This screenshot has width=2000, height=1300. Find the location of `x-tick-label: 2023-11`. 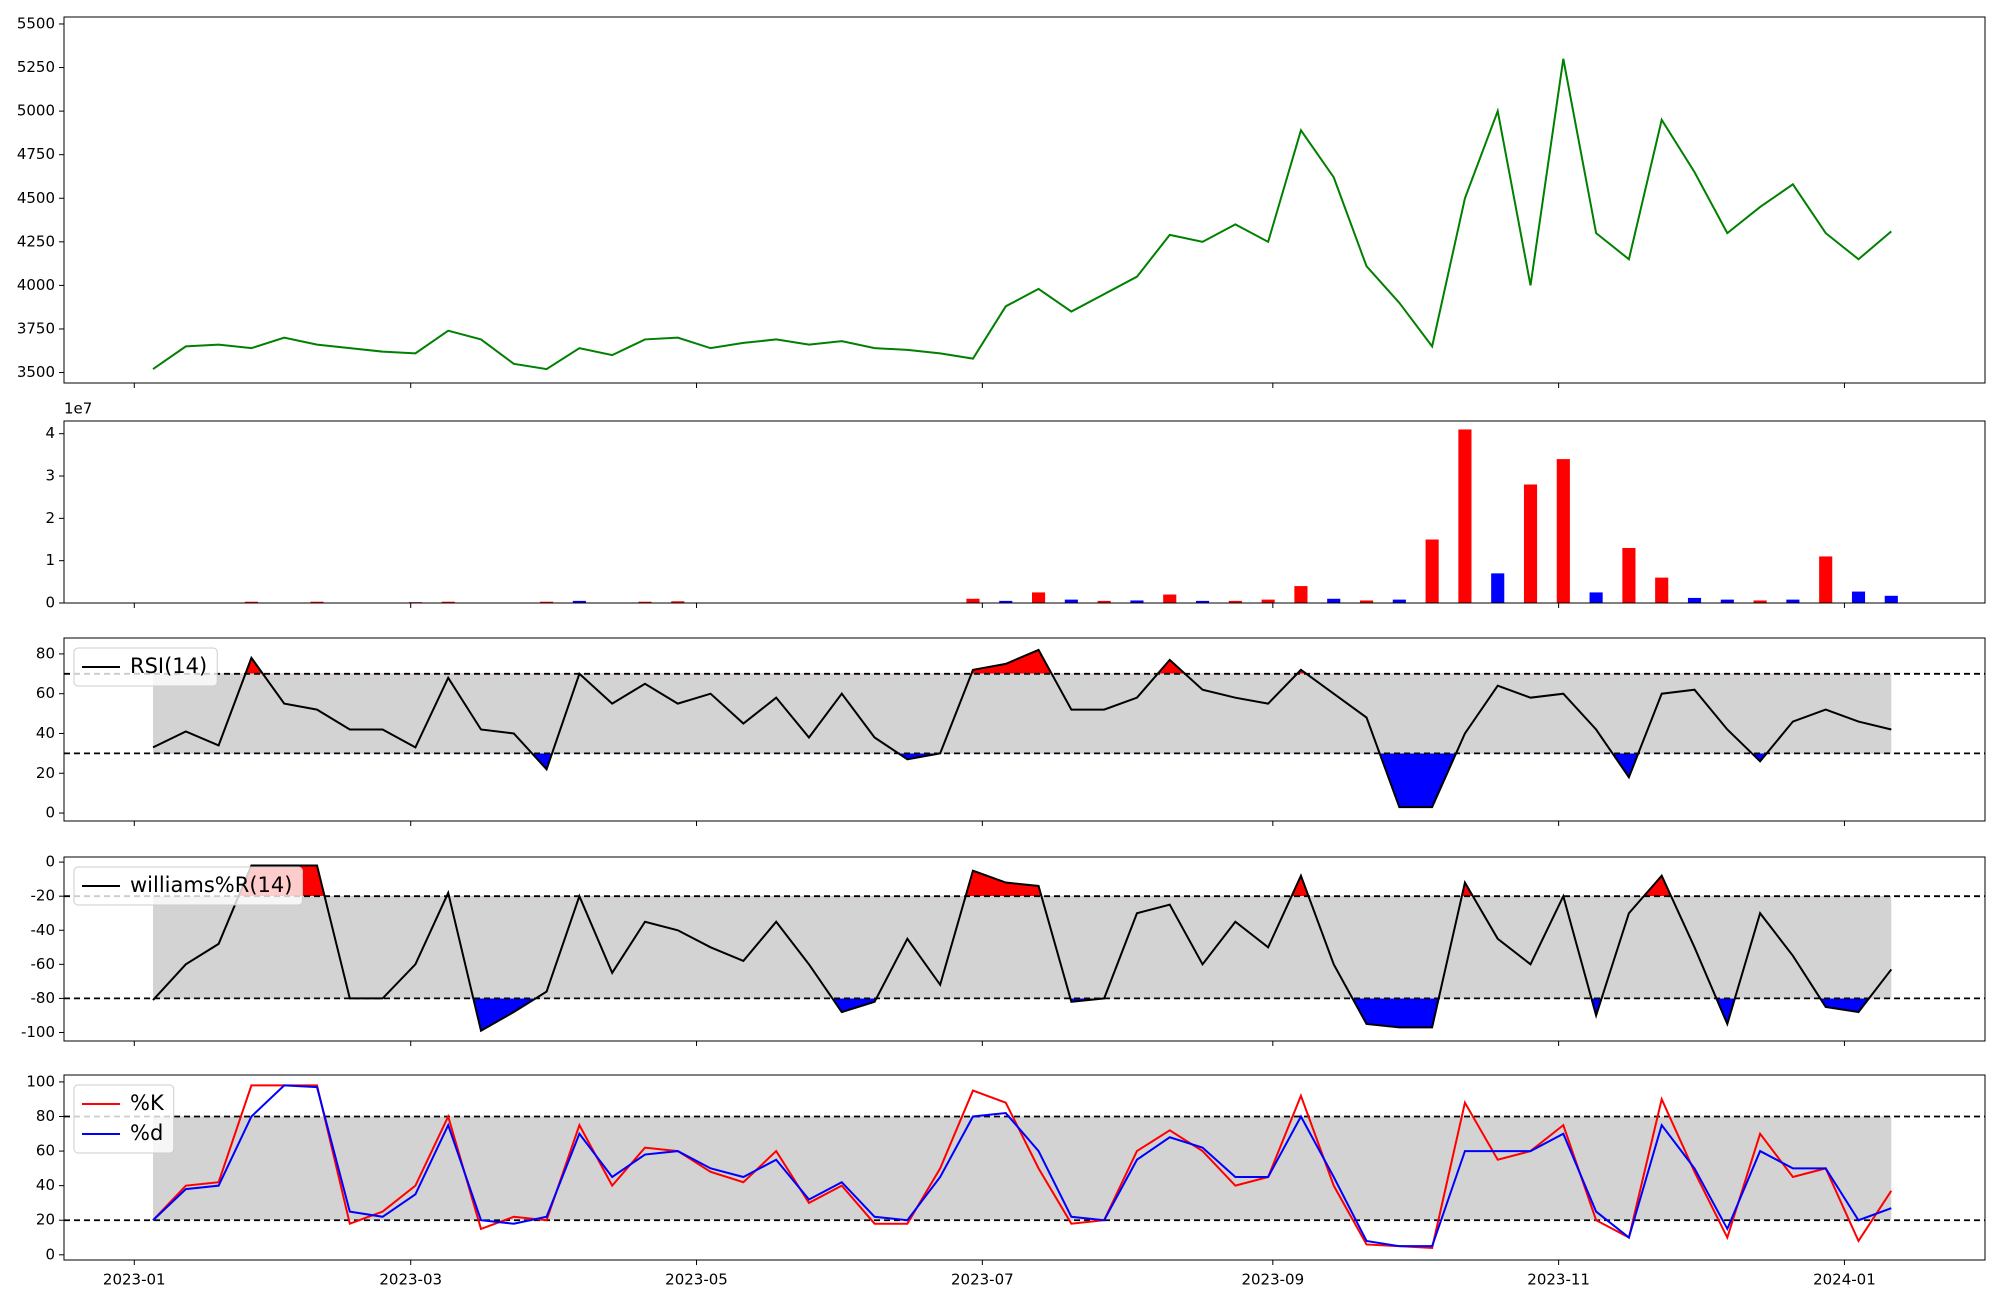

x-tick-label: 2023-11 is located at coordinates (1558, 1280).